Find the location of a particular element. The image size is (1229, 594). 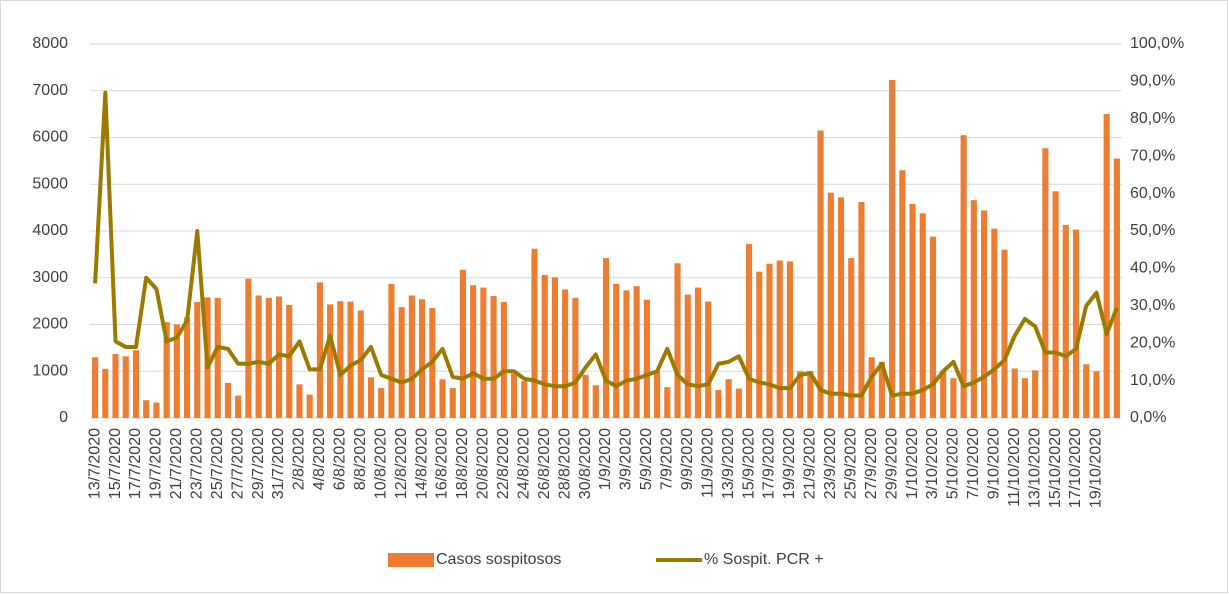

y-tick-label: 8000 is located at coordinates (50, 43).